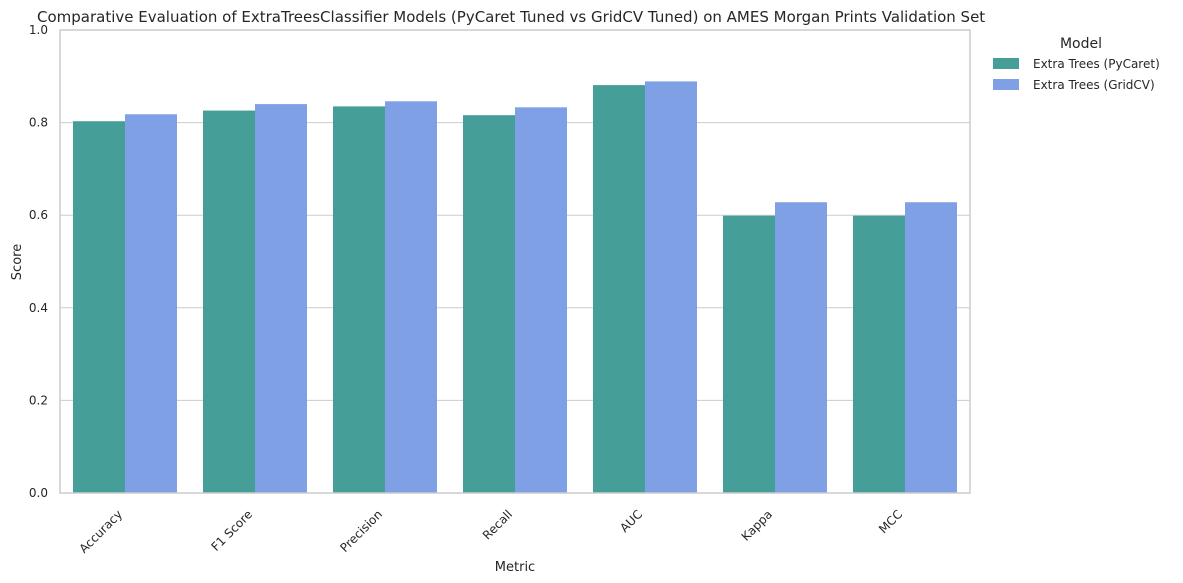 Image resolution: width=1183 pixels, height=583 pixels. What do you see at coordinates (1096, 64) in the screenshot?
I see `legend-entry: Extra Trees (PyCaret)` at bounding box center [1096, 64].